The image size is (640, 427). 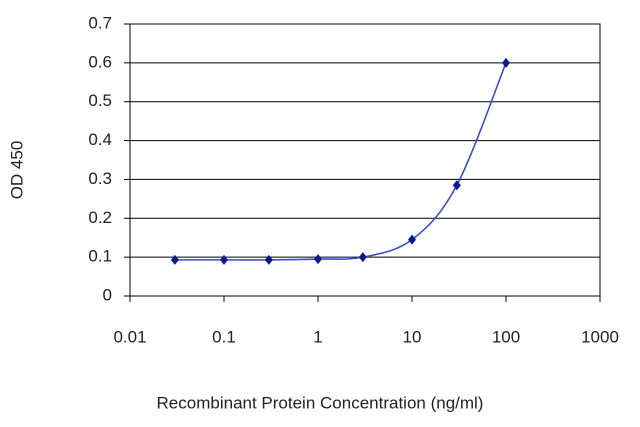 What do you see at coordinates (100, 61) in the screenshot?
I see `y-tick-label: 0.6` at bounding box center [100, 61].